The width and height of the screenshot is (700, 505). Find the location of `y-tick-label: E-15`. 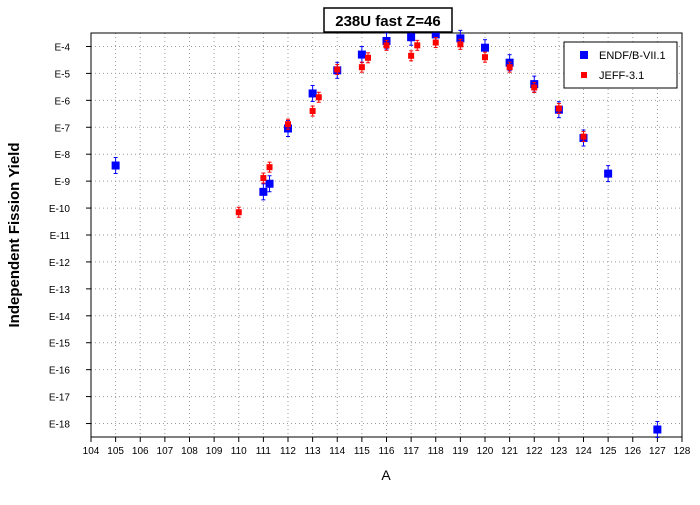

y-tick-label: E-15 is located at coordinates (60, 344).